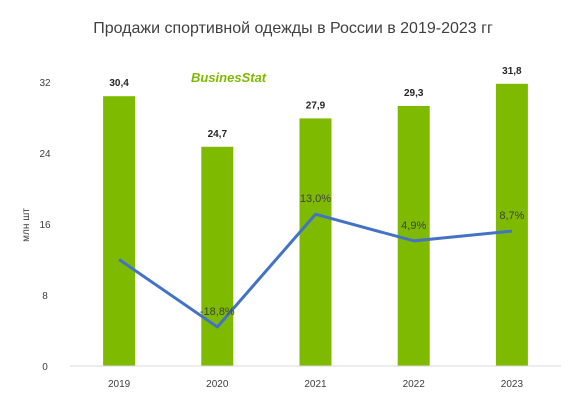  Describe the element at coordinates (218, 134) in the screenshot. I see `bar-label-2020: 24,7` at that location.